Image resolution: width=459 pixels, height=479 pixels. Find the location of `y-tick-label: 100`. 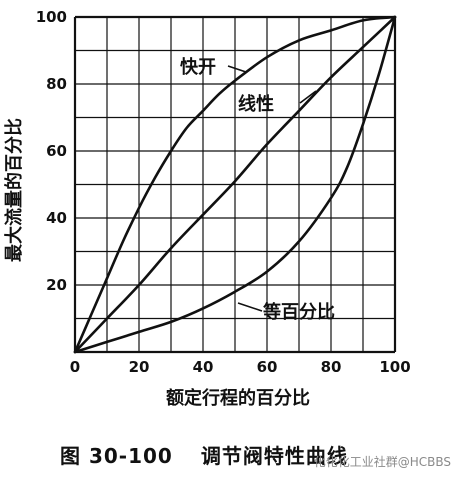

y-tick-label: 100 is located at coordinates (51, 17).